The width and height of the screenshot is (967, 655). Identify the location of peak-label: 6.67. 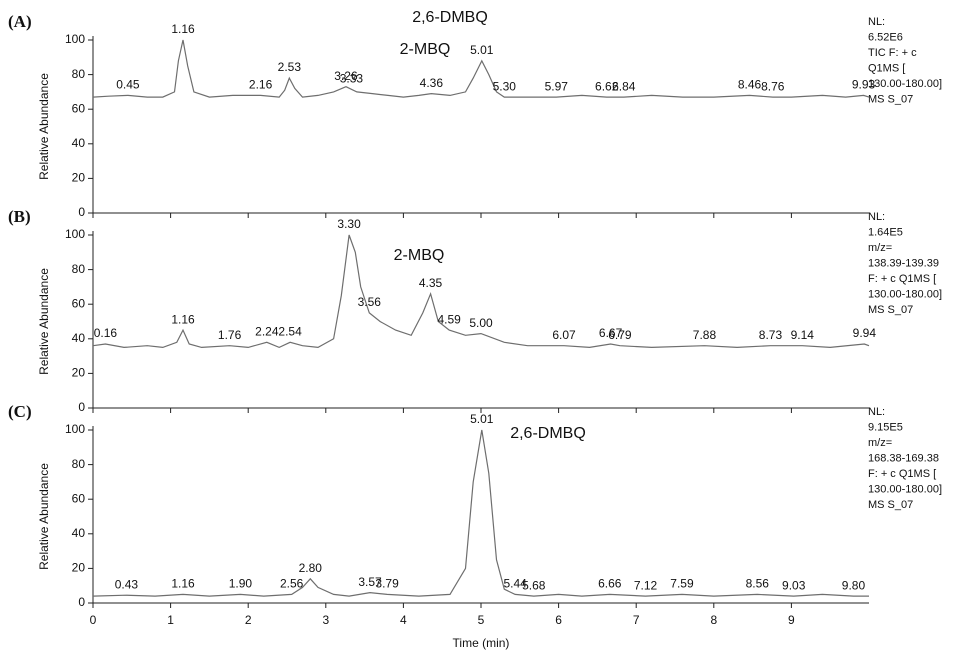
(611, 333).